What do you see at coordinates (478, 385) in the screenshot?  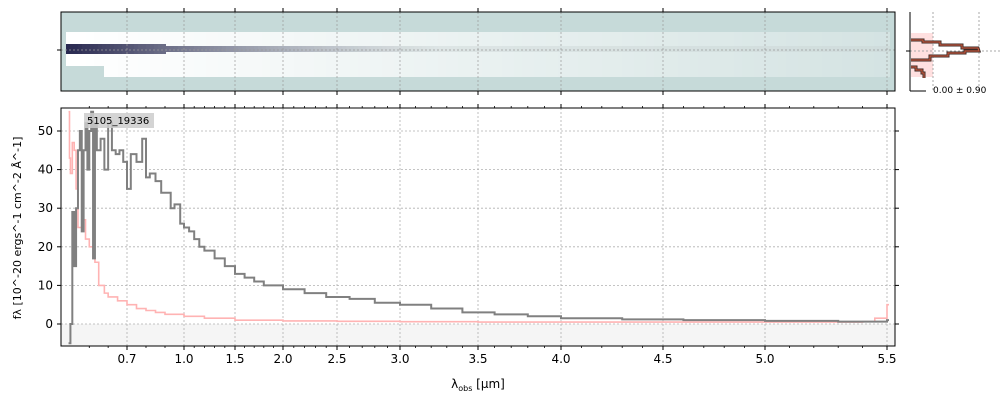 I see `x-axis-label: λobs [μm]` at bounding box center [478, 385].